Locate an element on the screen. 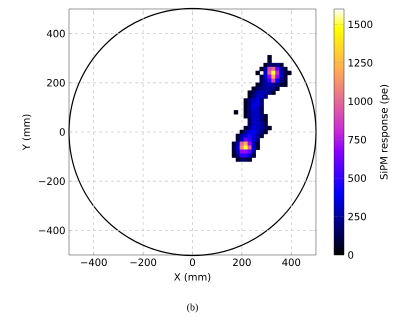  x-tick-label: 0 is located at coordinates (193, 262).